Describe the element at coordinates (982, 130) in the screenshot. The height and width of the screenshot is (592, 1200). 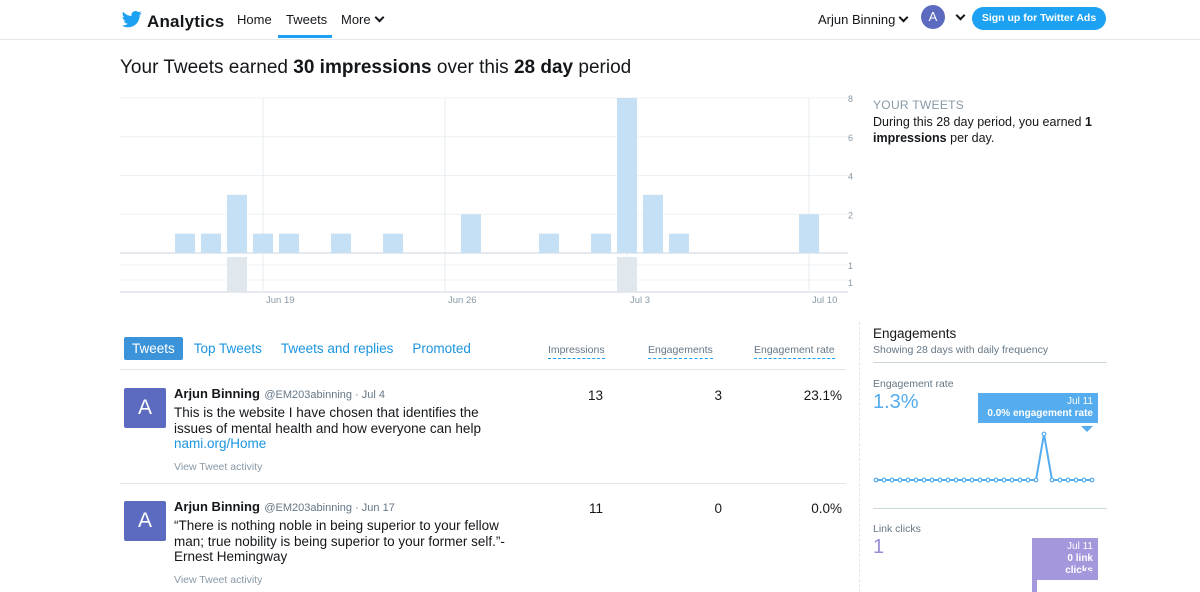
I see `summary-bold-value: 1 impressions` at that location.